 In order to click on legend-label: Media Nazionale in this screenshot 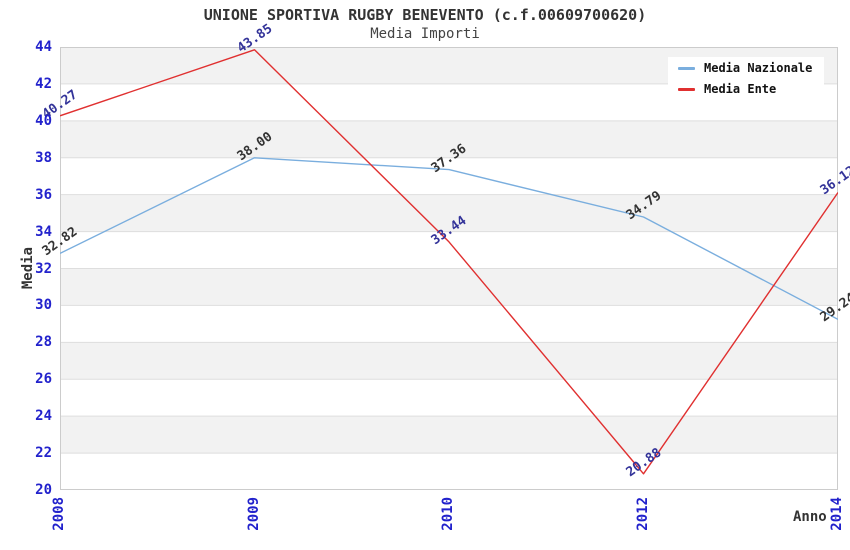, I will do `click(758, 68)`.